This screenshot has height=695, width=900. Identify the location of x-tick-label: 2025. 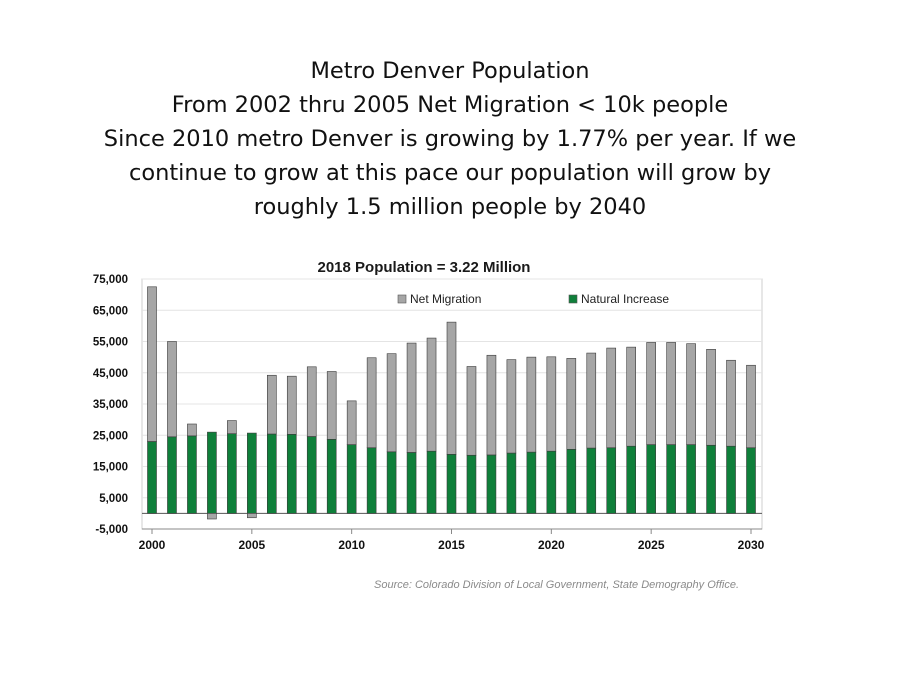
(651, 545).